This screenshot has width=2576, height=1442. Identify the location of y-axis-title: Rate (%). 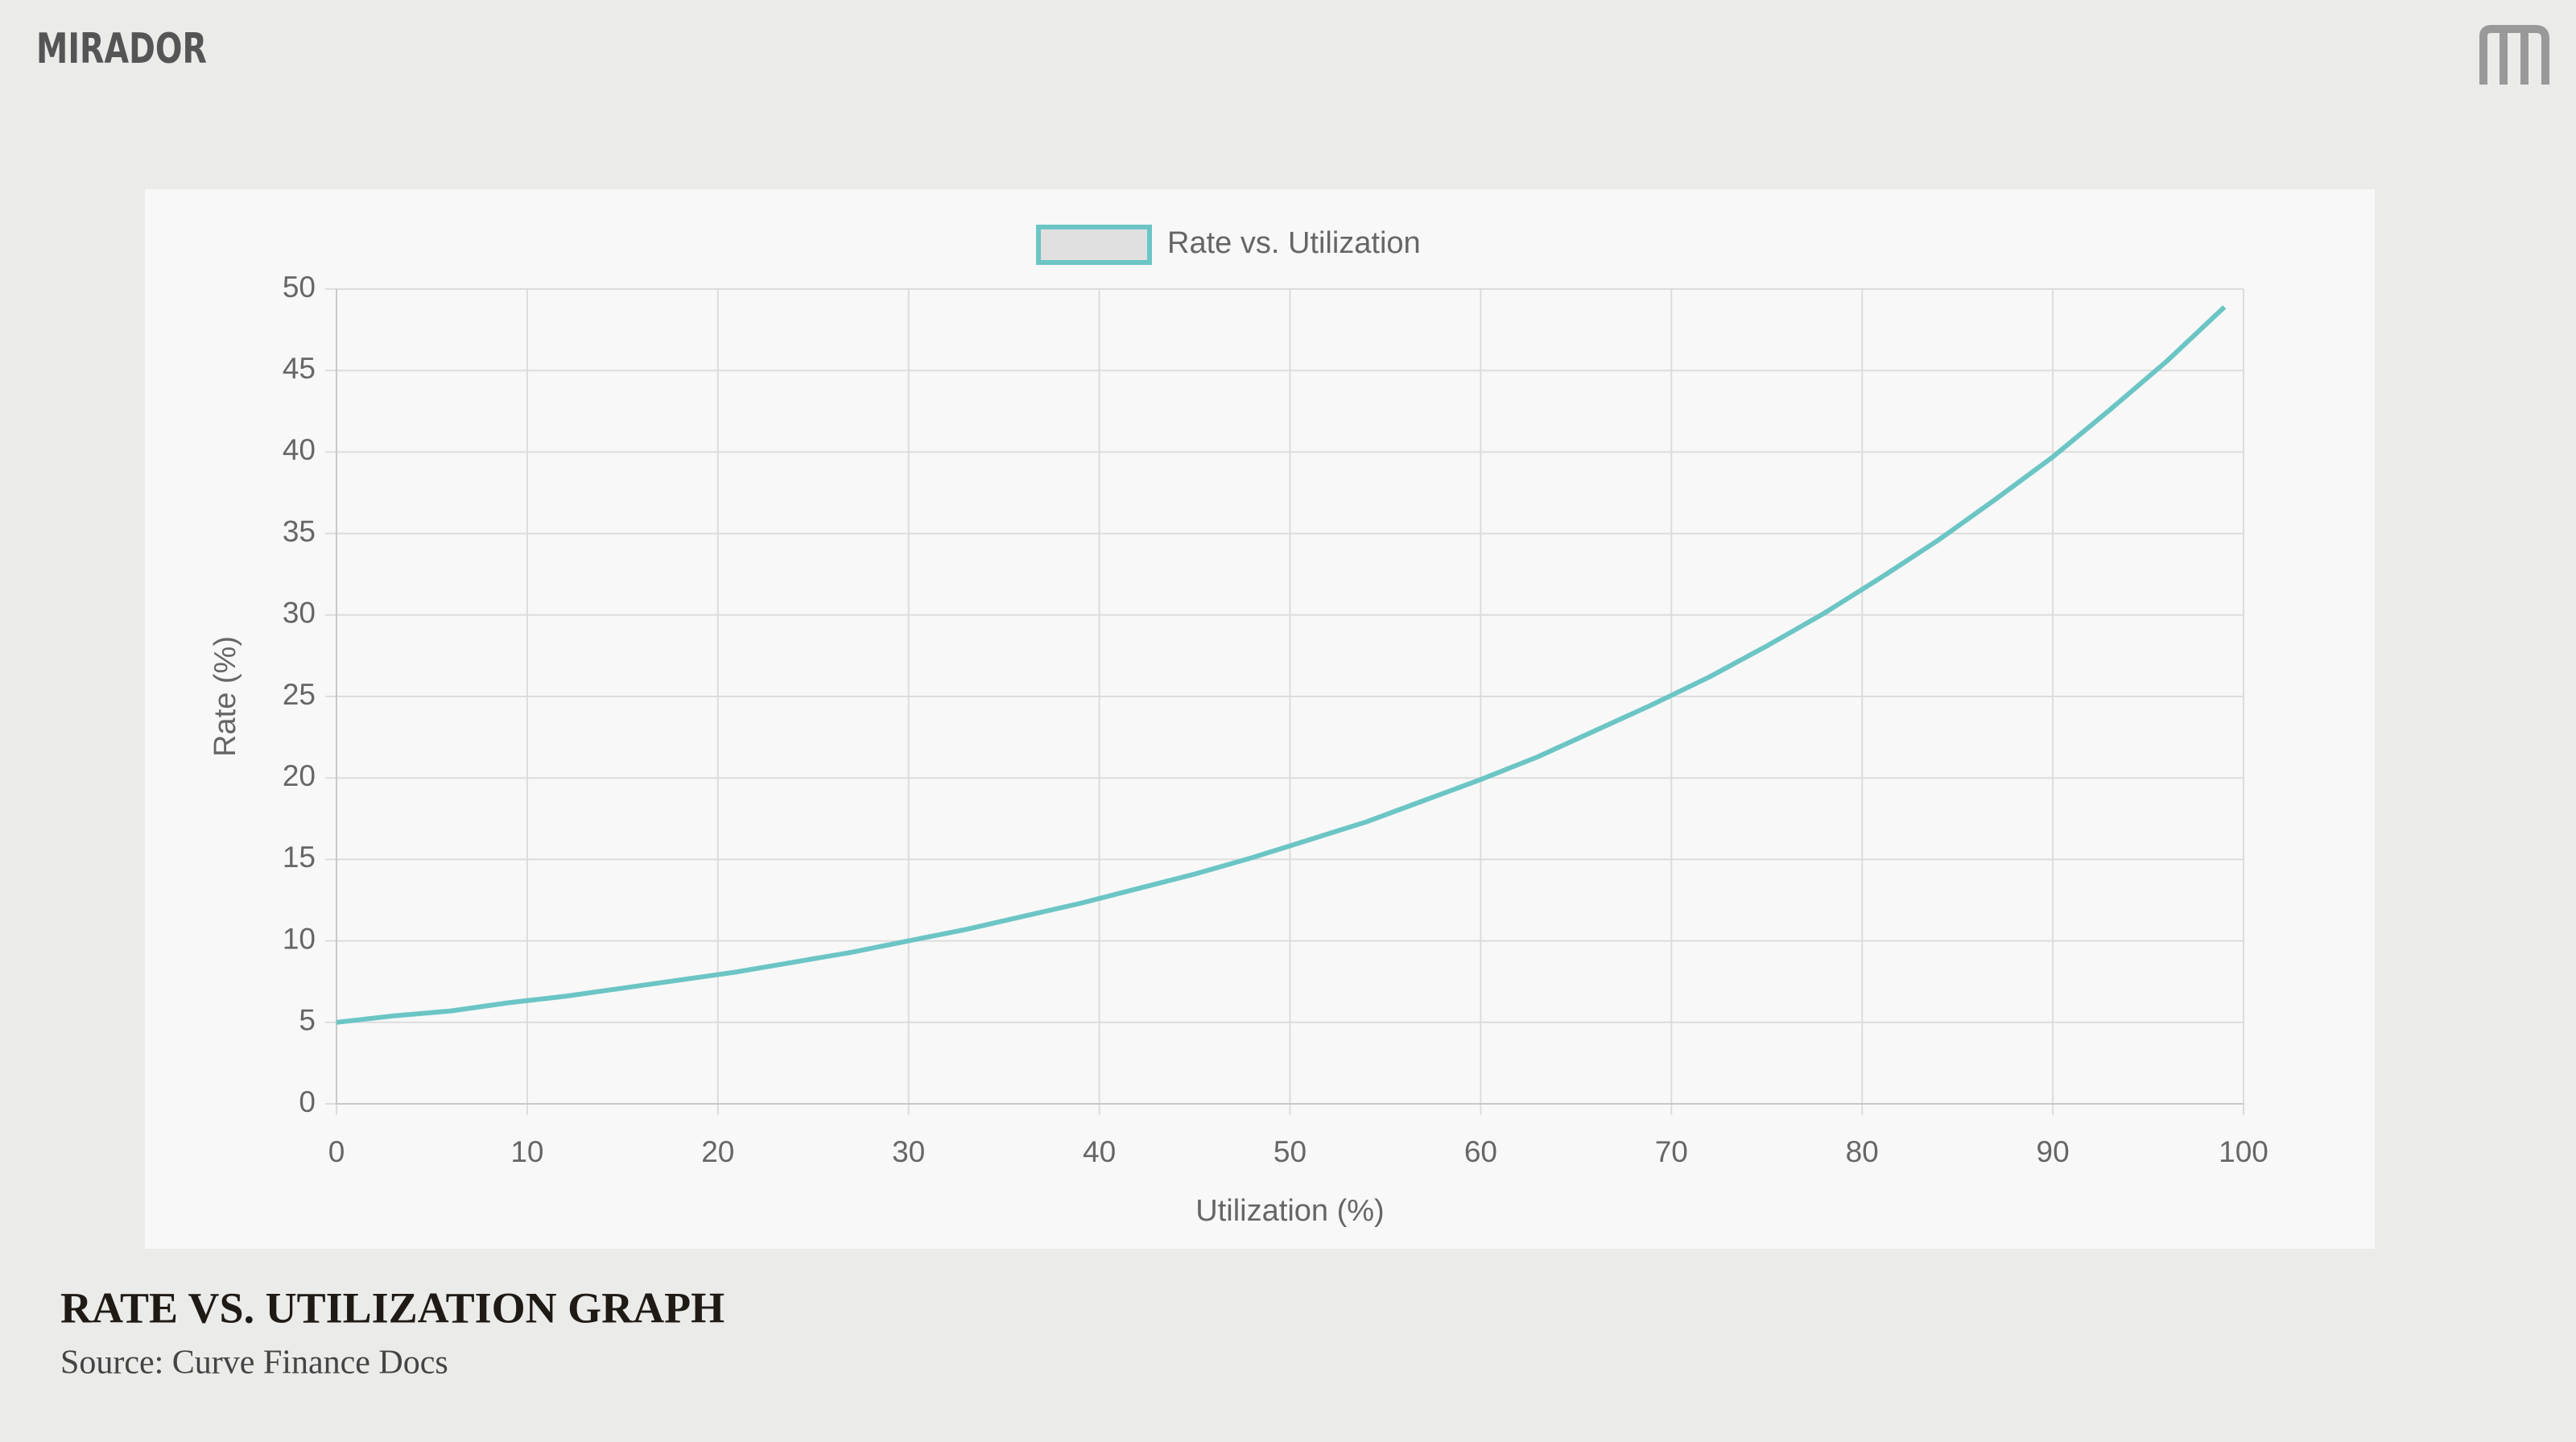
(225, 696).